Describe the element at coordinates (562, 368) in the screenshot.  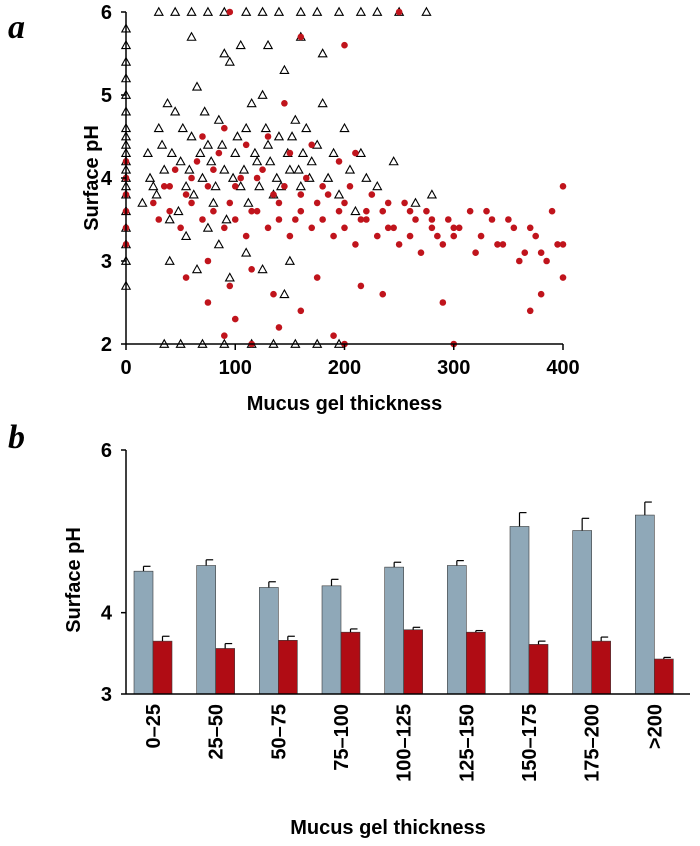
I see `x-tick-label: 400` at that location.